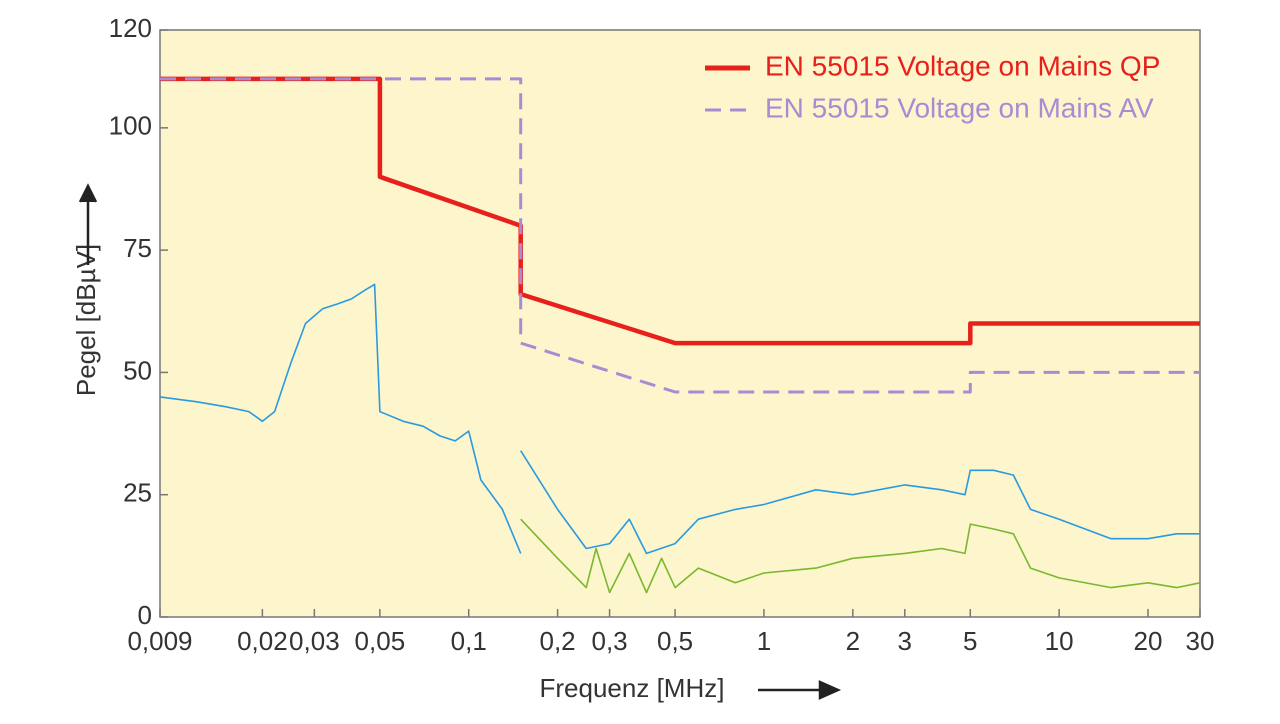 This screenshot has width=1280, height=724. Describe the element at coordinates (1200, 641) in the screenshot. I see `x-tick-label: 30` at that location.